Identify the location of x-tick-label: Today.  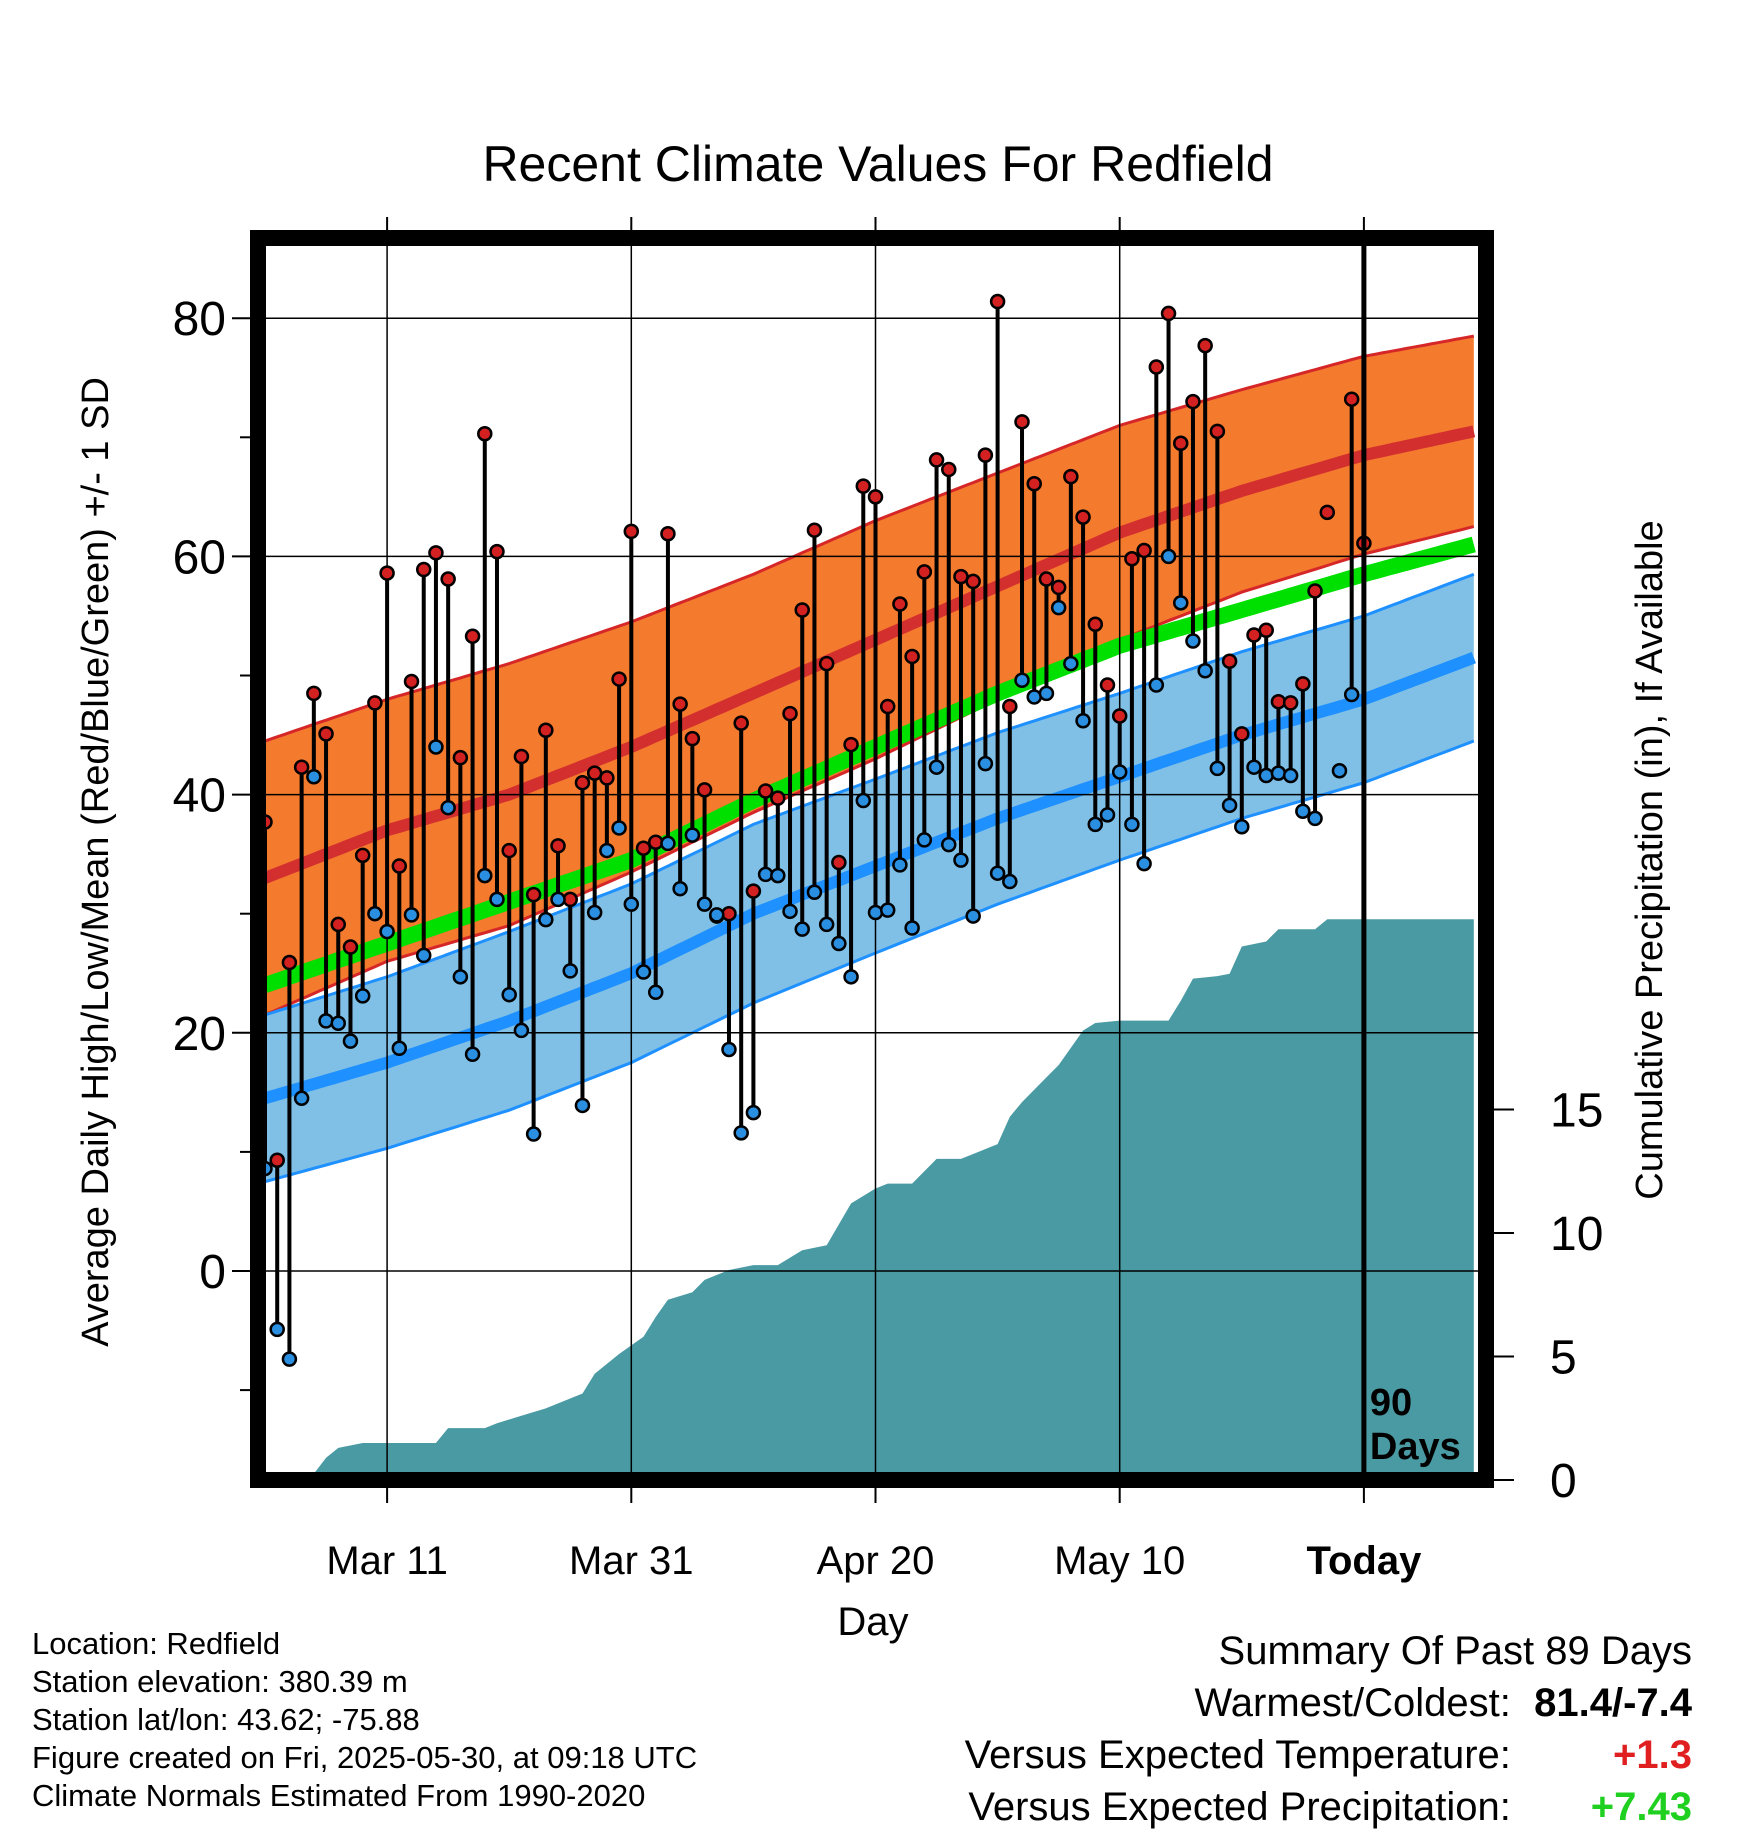
(1364, 1561).